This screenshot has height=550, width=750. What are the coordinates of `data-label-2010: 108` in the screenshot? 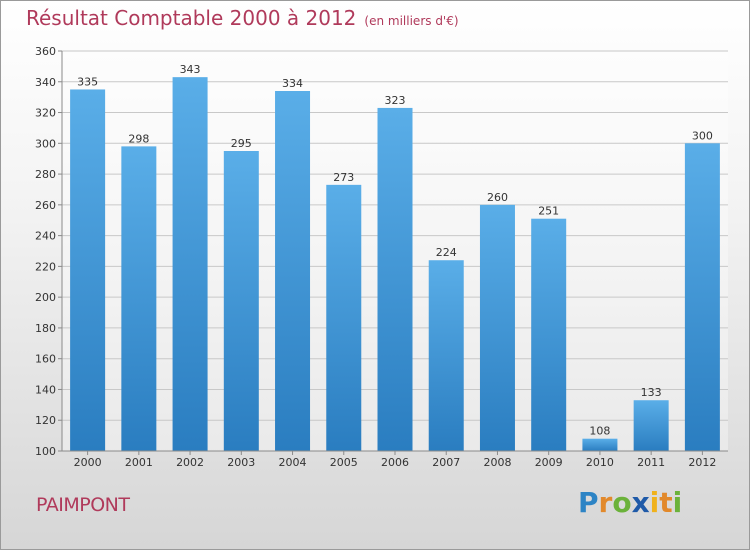 It's located at (599, 431).